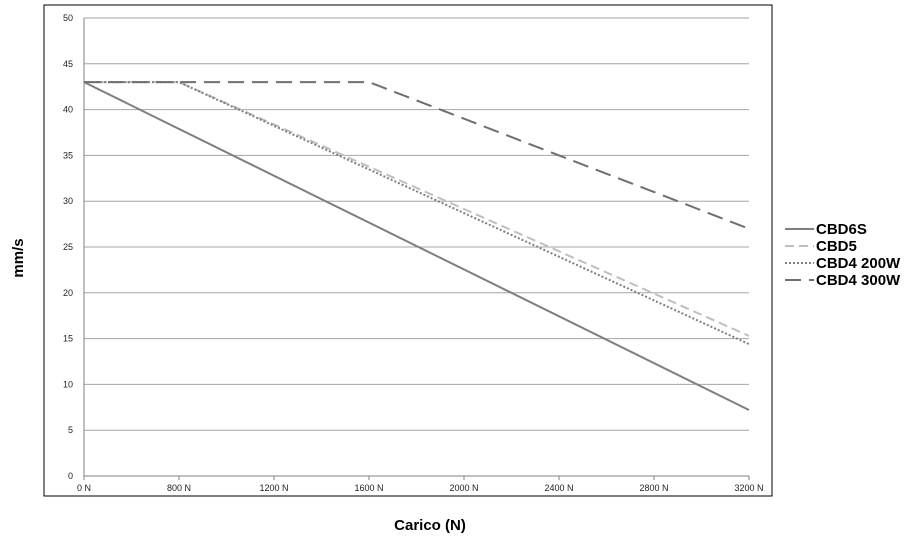 The height and width of the screenshot is (543, 923). Describe the element at coordinates (68, 18) in the screenshot. I see `y-tick-label: 50` at that location.